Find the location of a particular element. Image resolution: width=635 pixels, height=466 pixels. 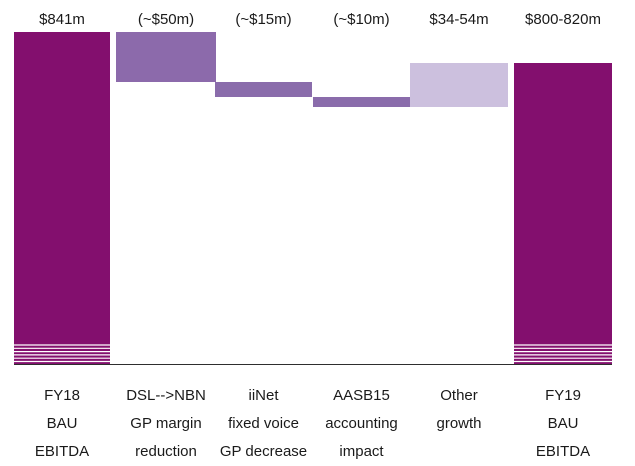

category-label-0-1: BAU is located at coordinates (62, 423).